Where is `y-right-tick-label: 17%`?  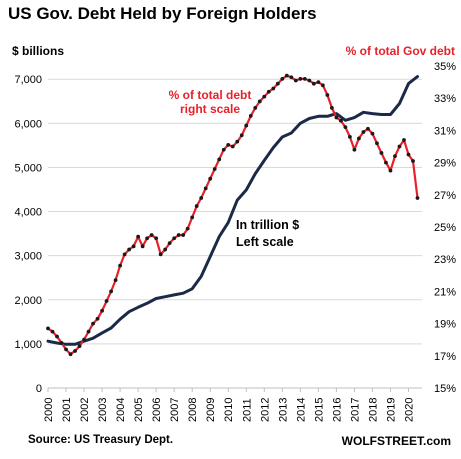
y-right-tick-label: 17% is located at coordinates (445, 357).